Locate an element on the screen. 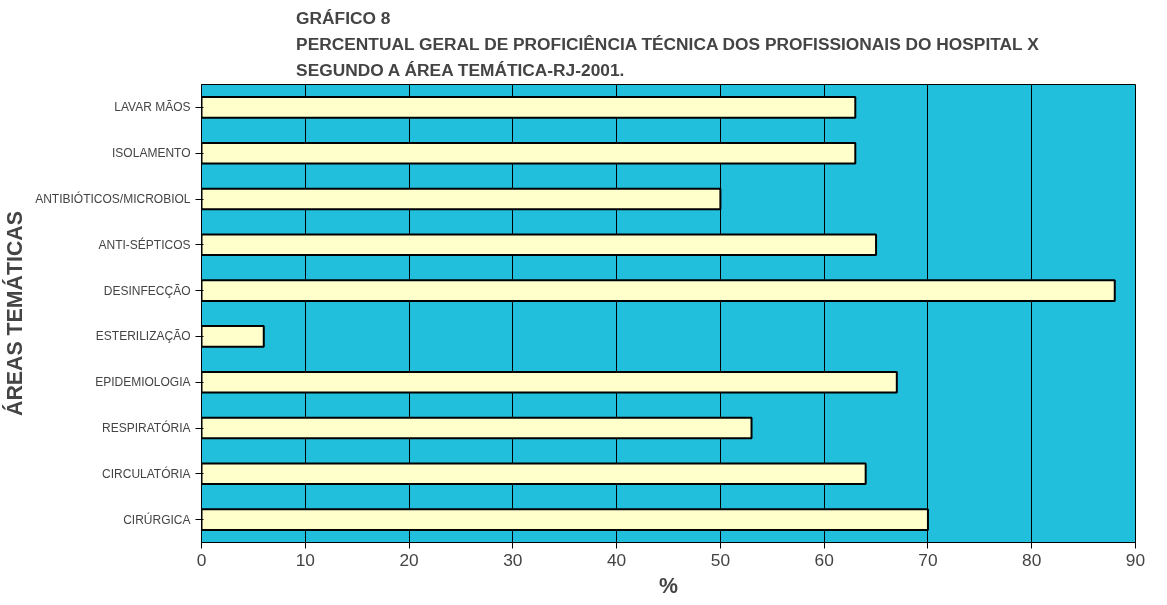 The height and width of the screenshot is (605, 1167). x-tick-label: 40 is located at coordinates (616, 559).